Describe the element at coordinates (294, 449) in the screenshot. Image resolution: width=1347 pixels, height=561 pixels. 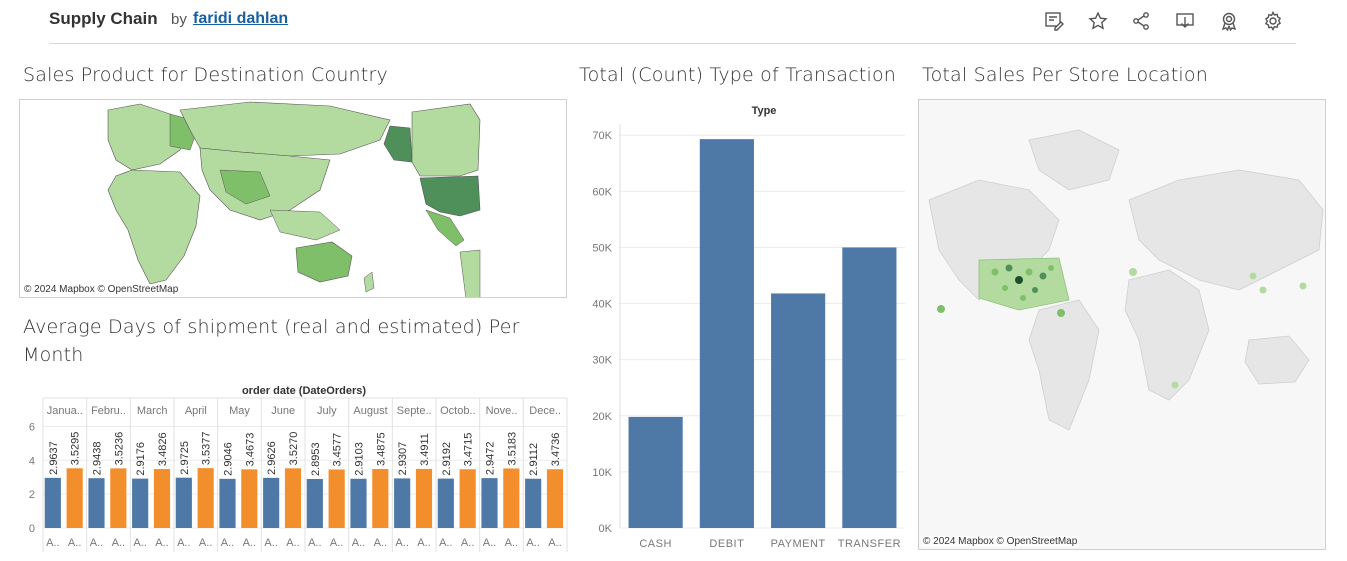
I see `data-label: 3.5270` at that location.